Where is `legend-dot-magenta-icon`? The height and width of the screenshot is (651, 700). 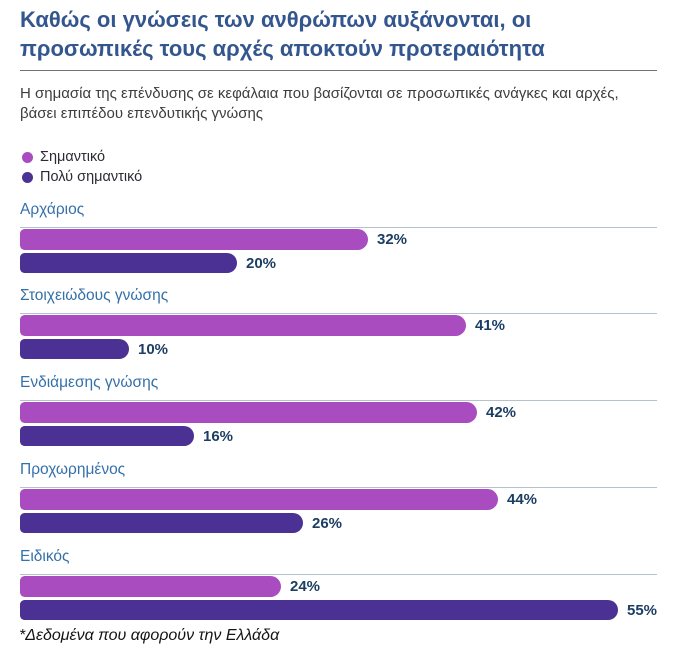 legend-dot-magenta-icon is located at coordinates (27, 157).